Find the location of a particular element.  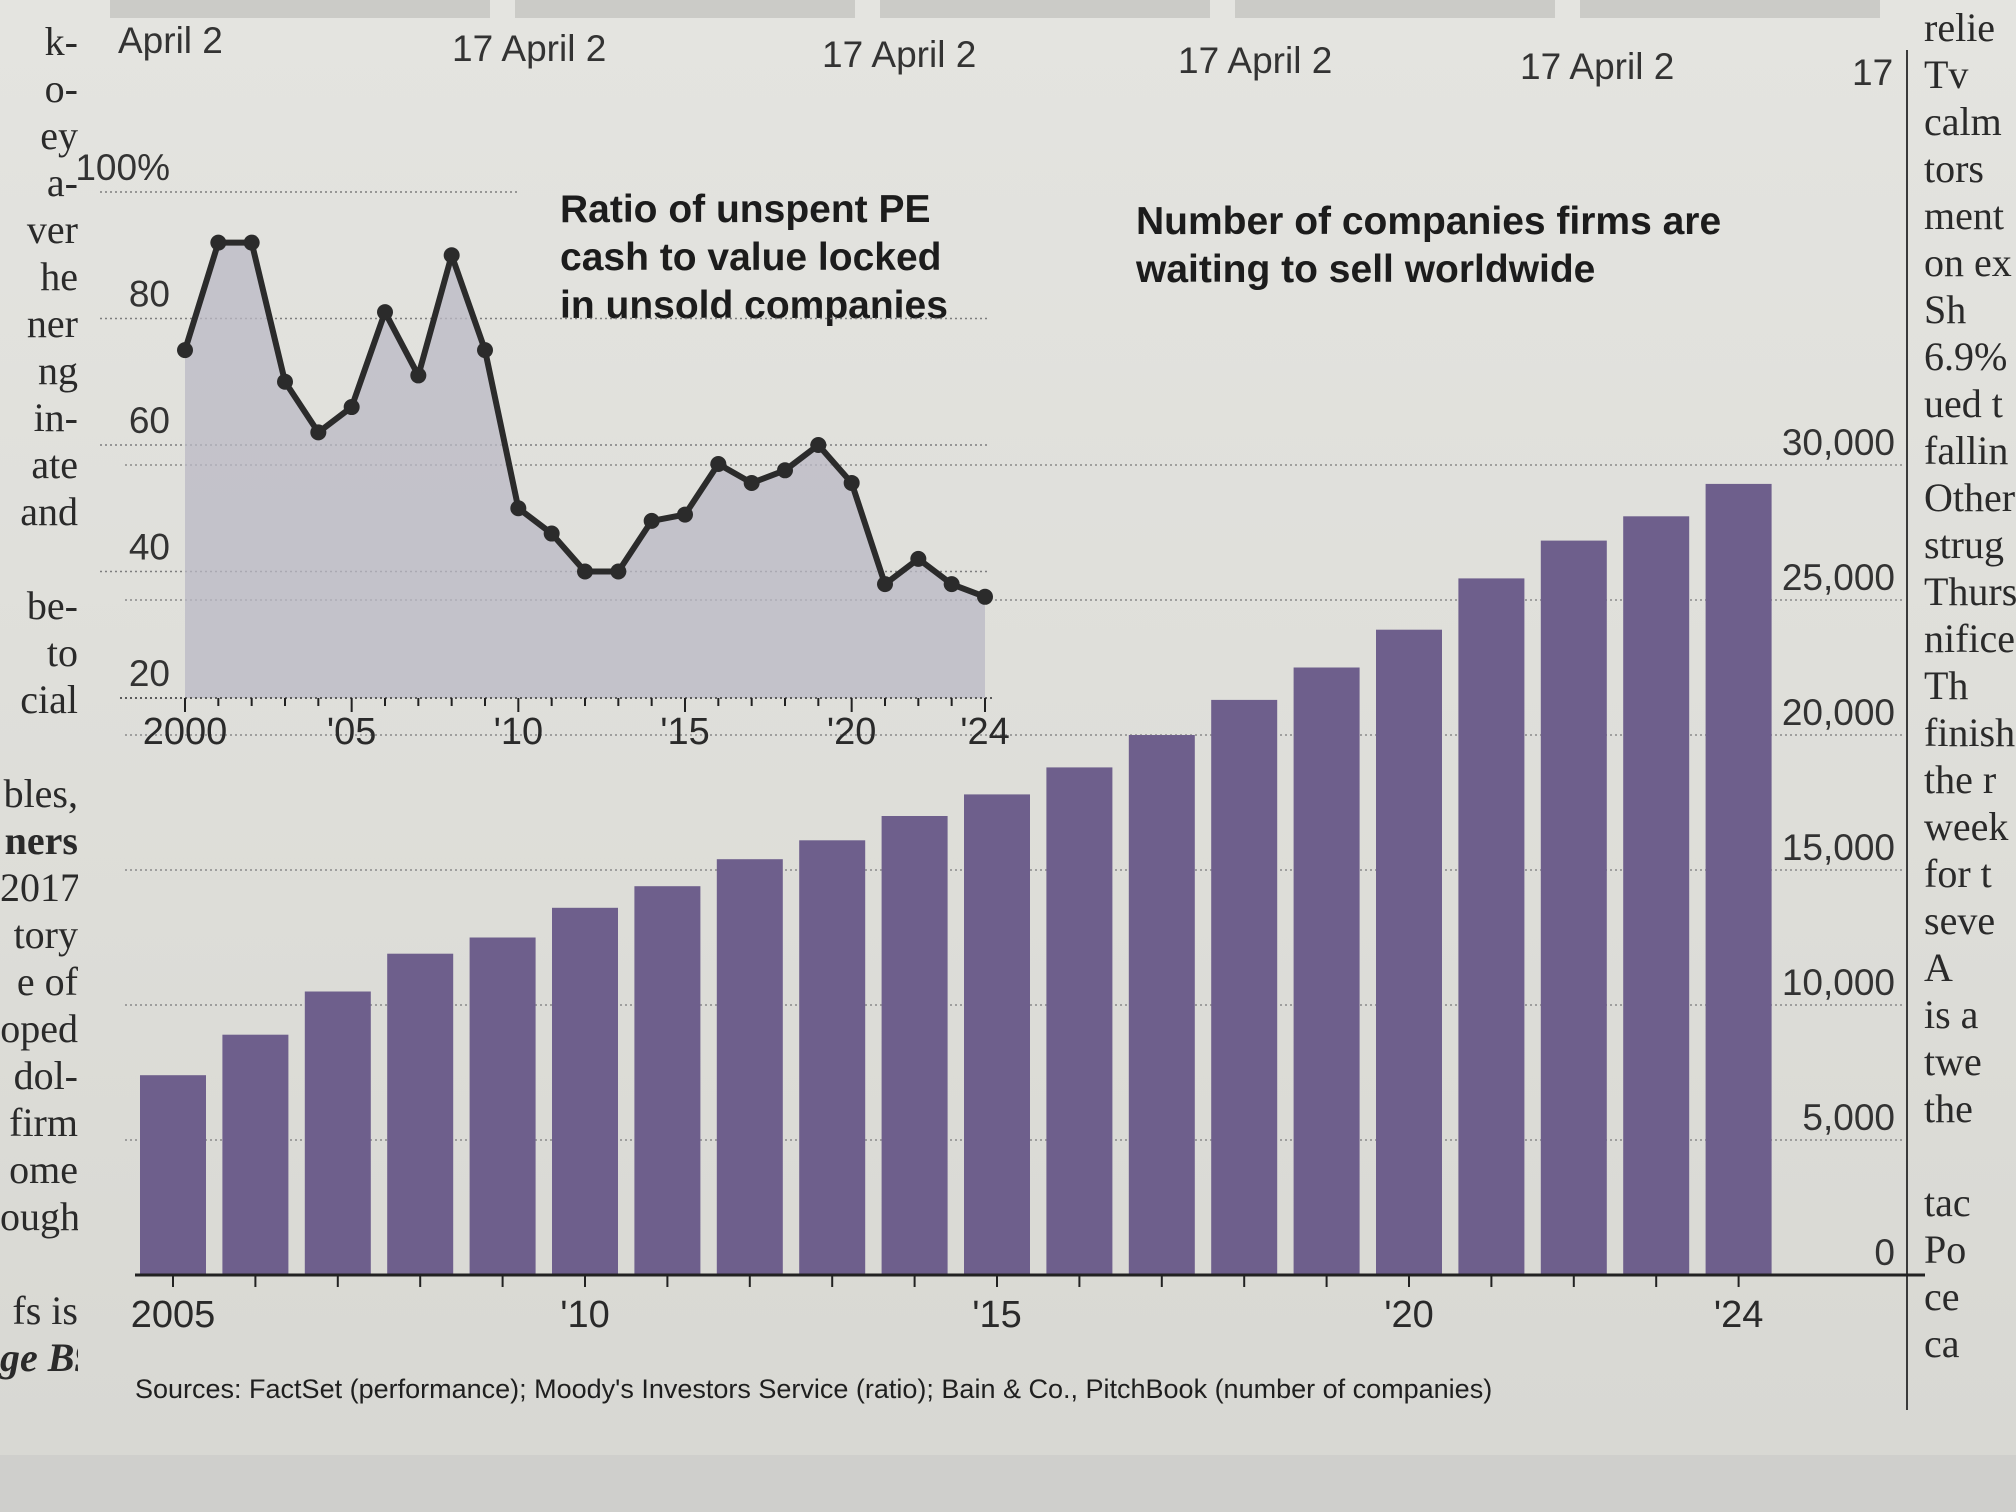

article-text-line: bles, is located at coordinates (40, 793).